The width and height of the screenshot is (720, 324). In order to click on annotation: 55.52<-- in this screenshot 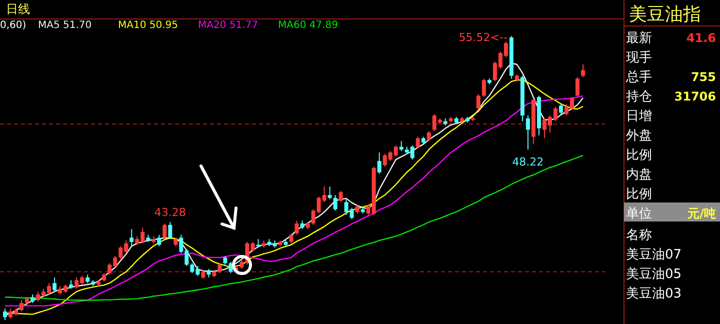, I will do `click(483, 37)`.